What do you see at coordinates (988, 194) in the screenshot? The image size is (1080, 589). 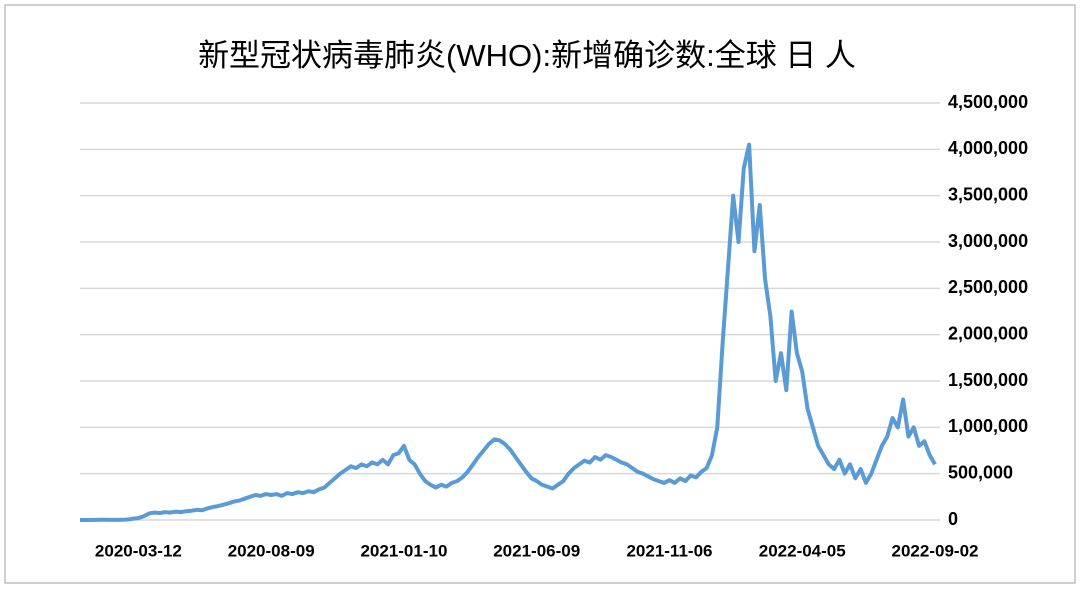 I see `y-tick-label: 3,500,000` at bounding box center [988, 194].